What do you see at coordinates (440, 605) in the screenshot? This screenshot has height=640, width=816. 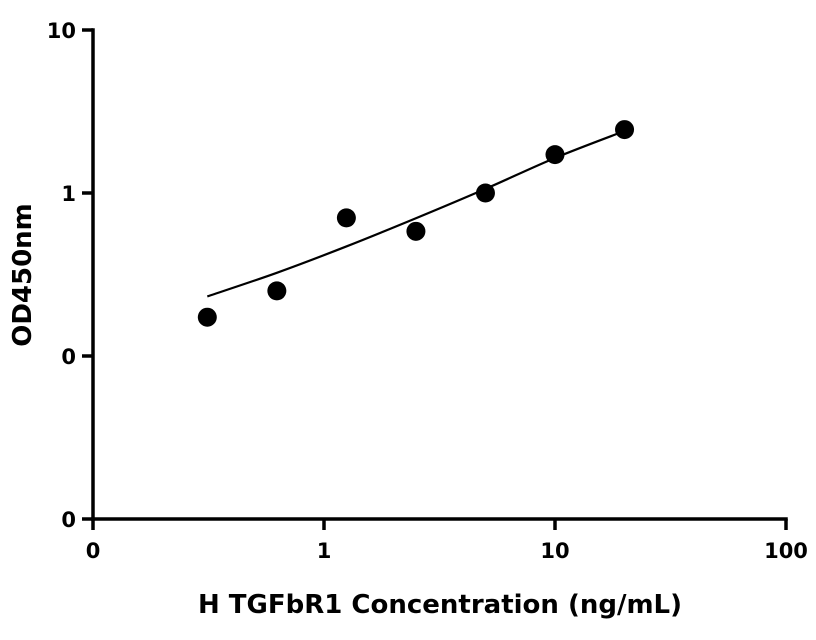 I see `x-axis-label: H TGFbR1 Concentration (ng/mL)` at bounding box center [440, 605].